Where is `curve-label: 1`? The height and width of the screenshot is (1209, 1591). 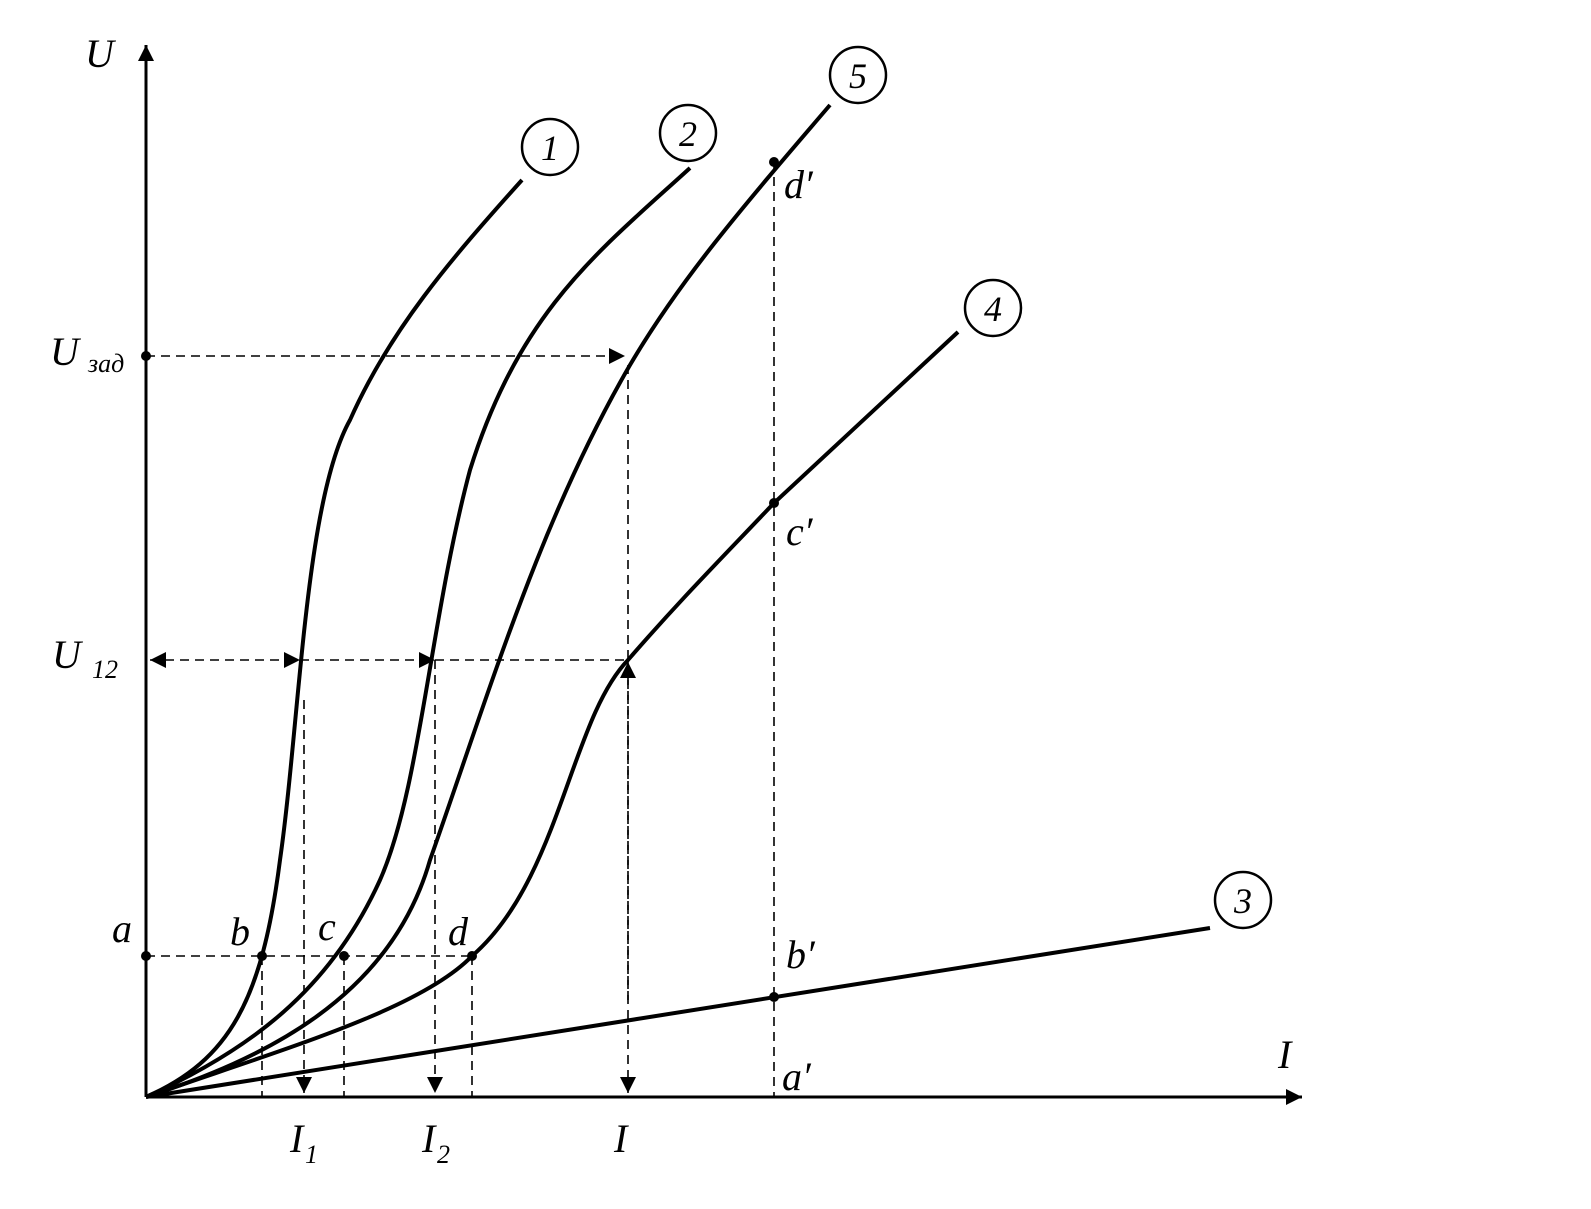 curve-label: 1 is located at coordinates (550, 148).